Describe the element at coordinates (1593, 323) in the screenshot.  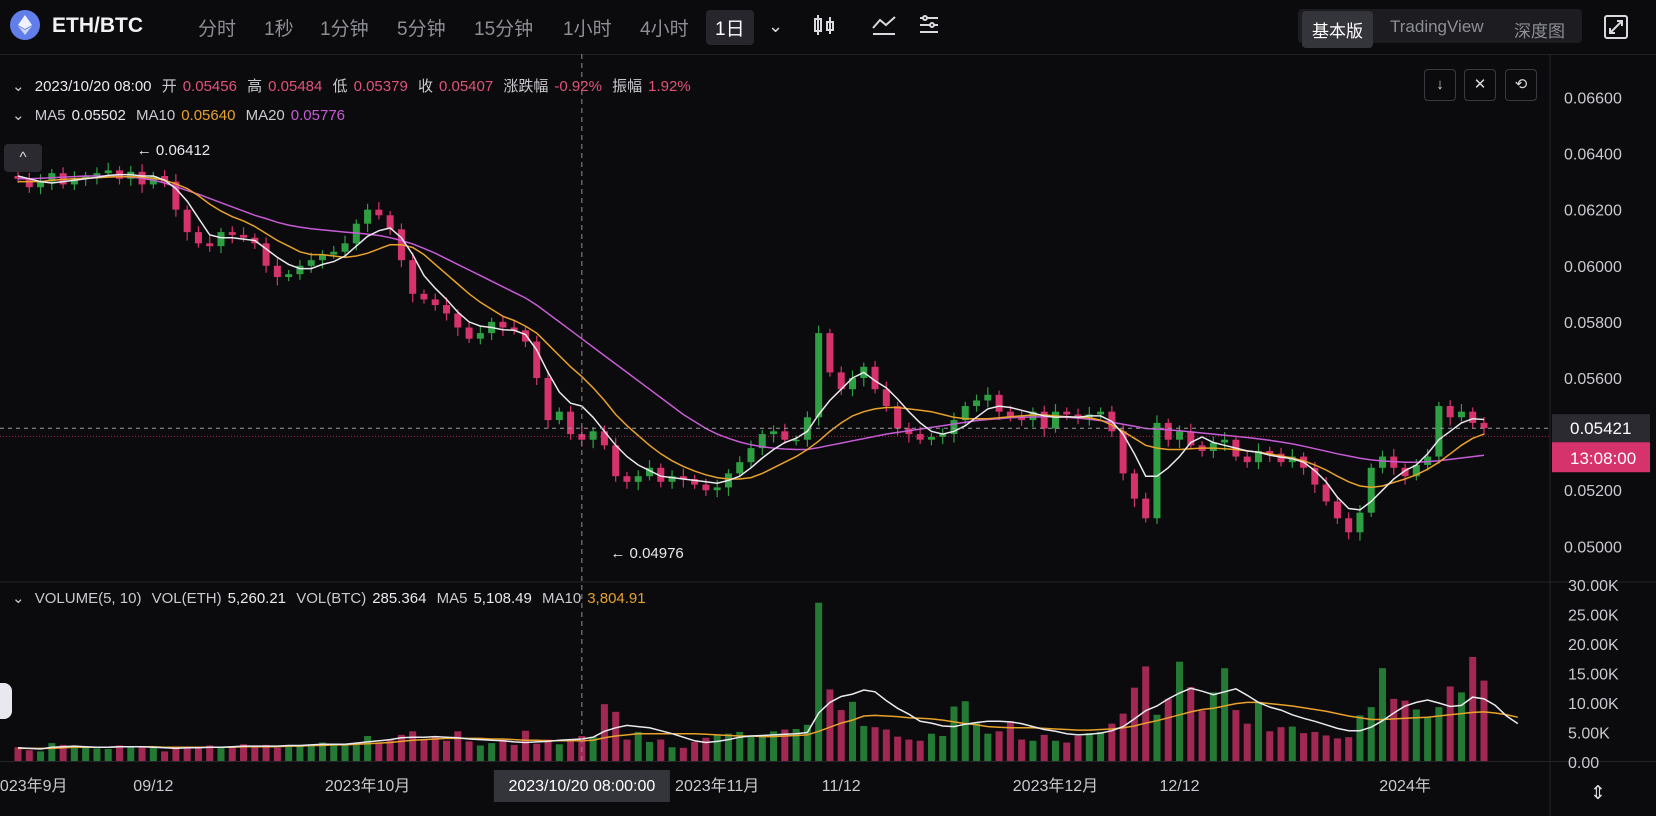
I see `price-tick-label: 0.05800` at that location.